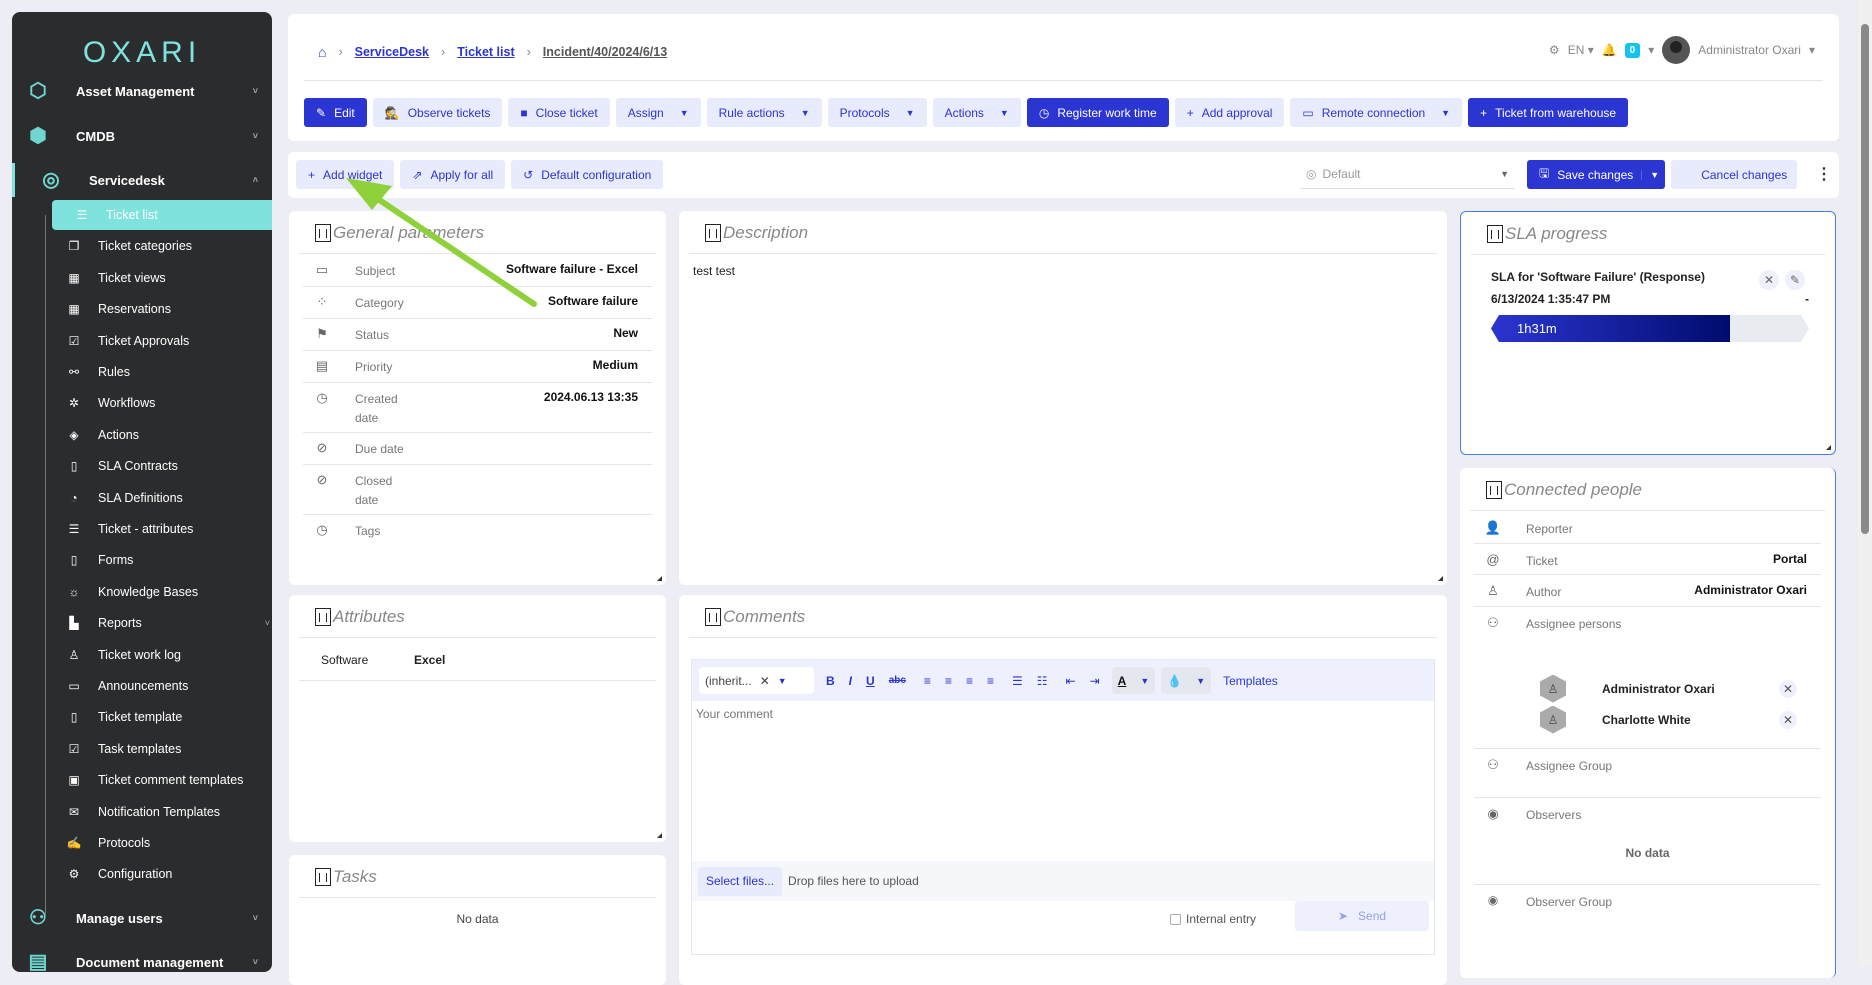  Describe the element at coordinates (162, 466) in the screenshot. I see `sidebar-item-sla-contracts: ▯ SLA Contracts` at that location.